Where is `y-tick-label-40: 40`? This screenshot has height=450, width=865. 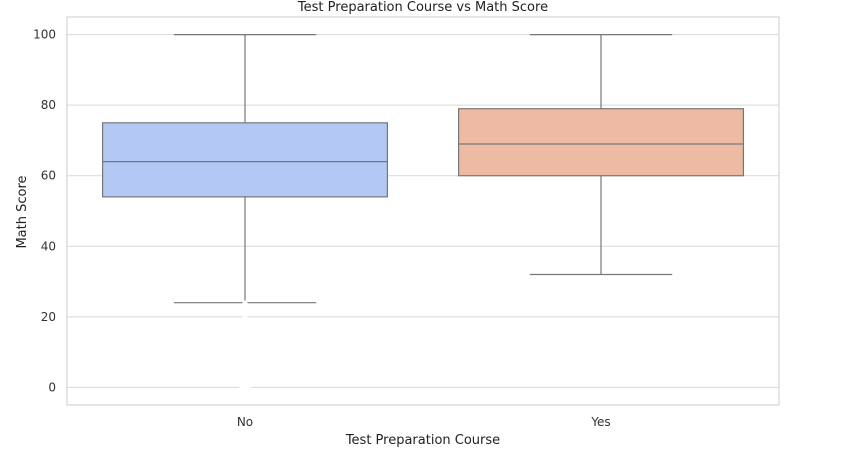 y-tick-label-40: 40 is located at coordinates (48, 246).